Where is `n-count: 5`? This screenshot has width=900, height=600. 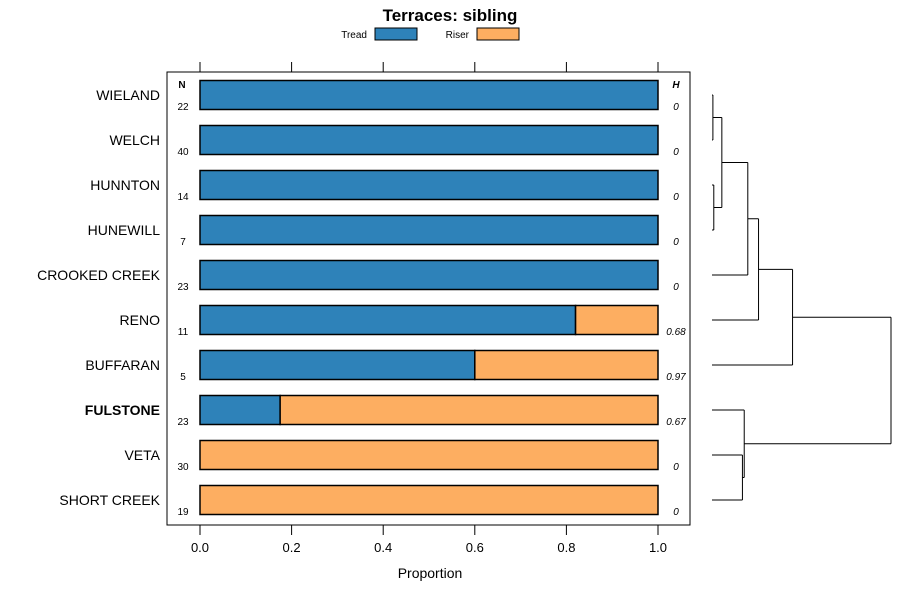 n-count: 5 is located at coordinates (183, 377).